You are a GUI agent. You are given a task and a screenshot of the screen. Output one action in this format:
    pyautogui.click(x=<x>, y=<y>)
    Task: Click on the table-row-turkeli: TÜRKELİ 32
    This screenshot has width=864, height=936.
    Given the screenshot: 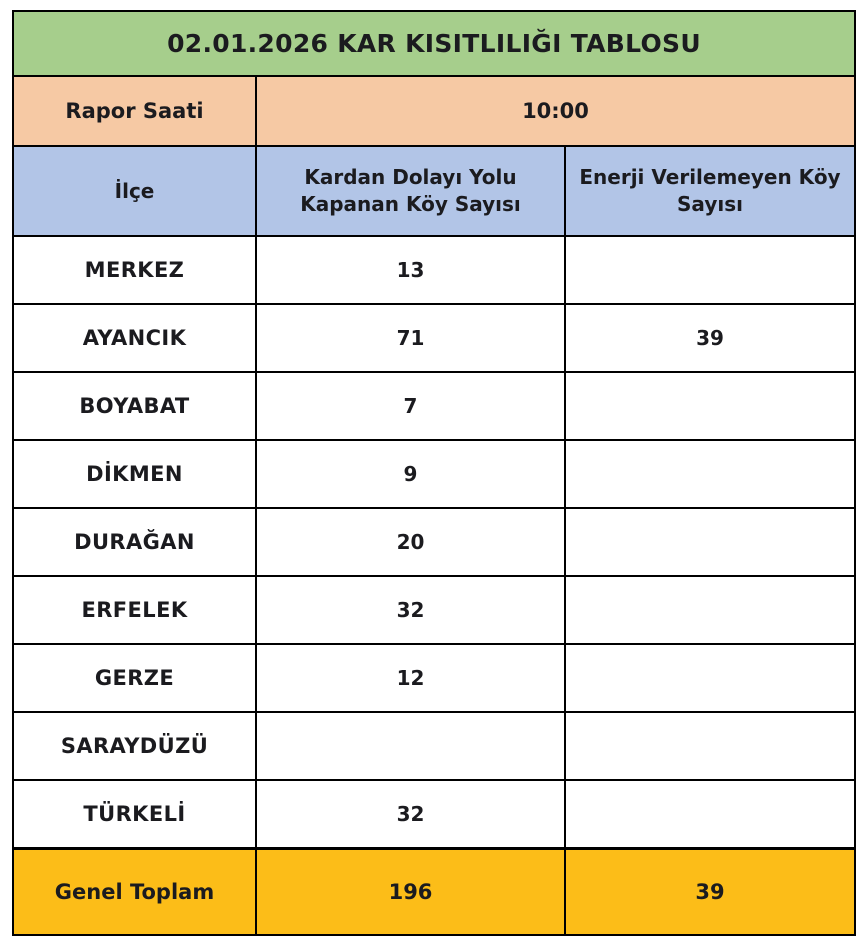 What is the action you would take?
    pyautogui.click(x=434, y=814)
    